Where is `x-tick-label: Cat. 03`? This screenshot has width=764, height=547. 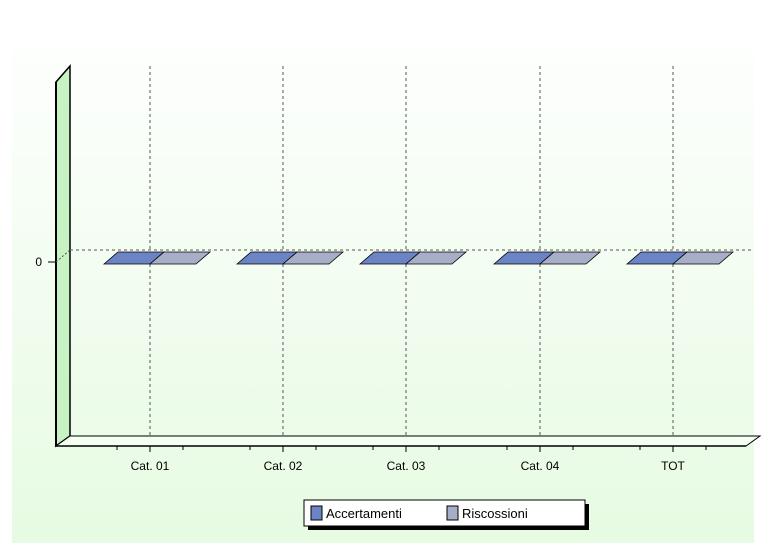 x-tick-label: Cat. 03 is located at coordinates (406, 466).